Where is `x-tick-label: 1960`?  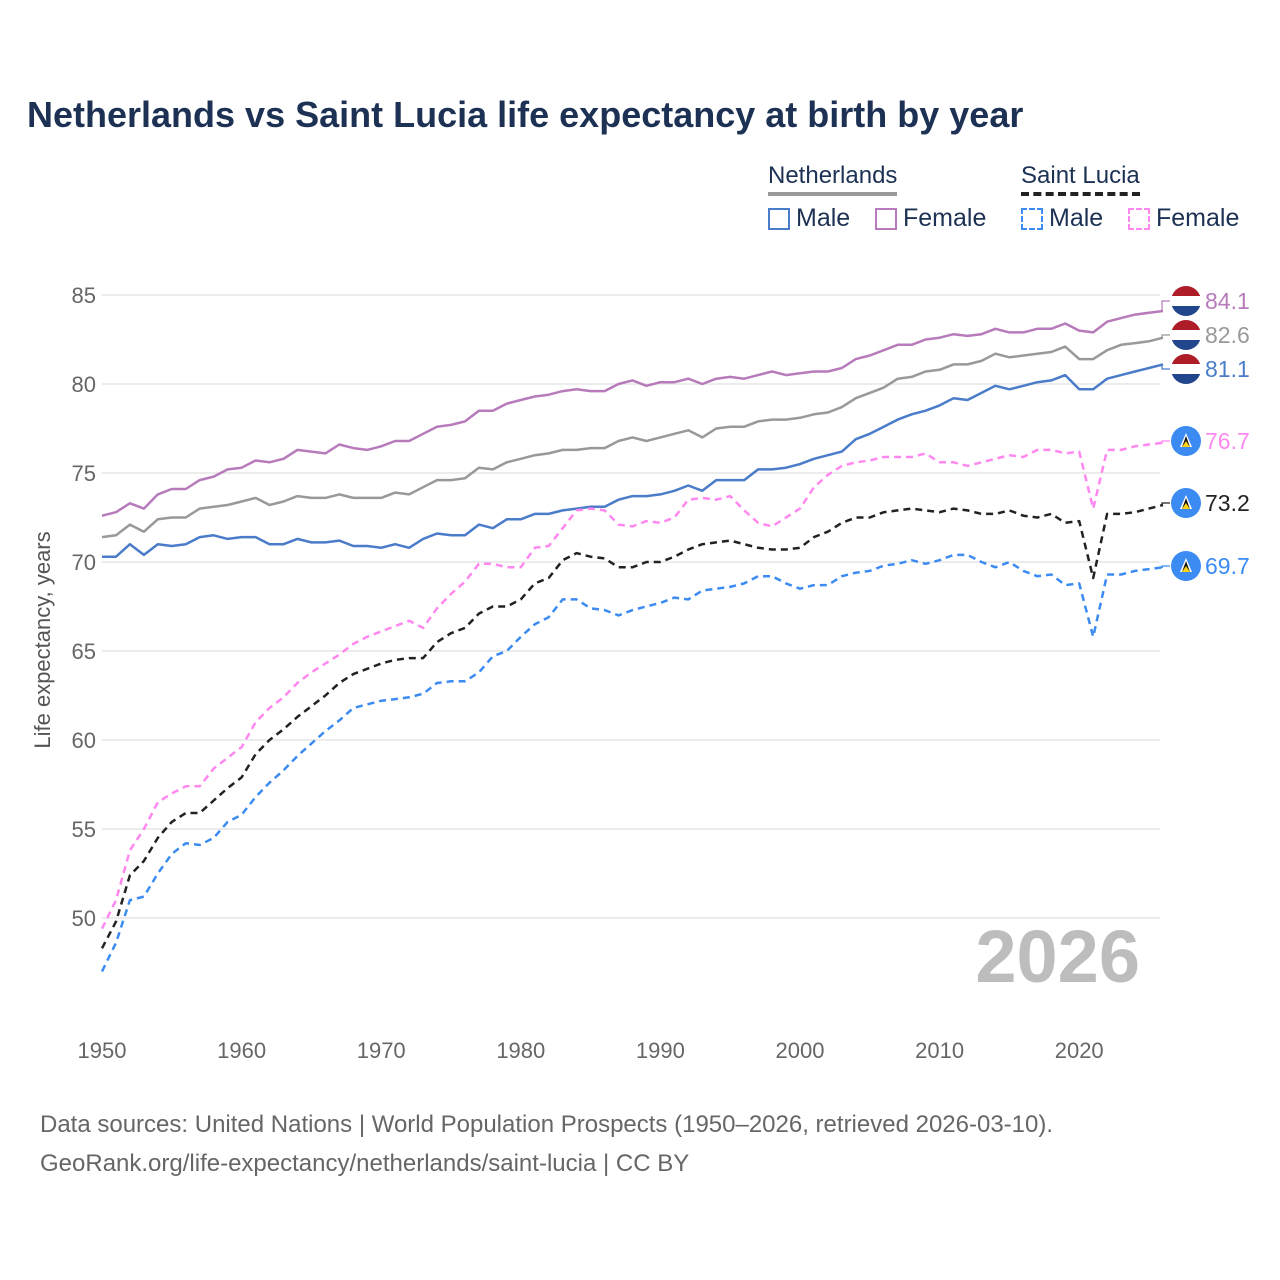 x-tick-label: 1960 is located at coordinates (241, 1050).